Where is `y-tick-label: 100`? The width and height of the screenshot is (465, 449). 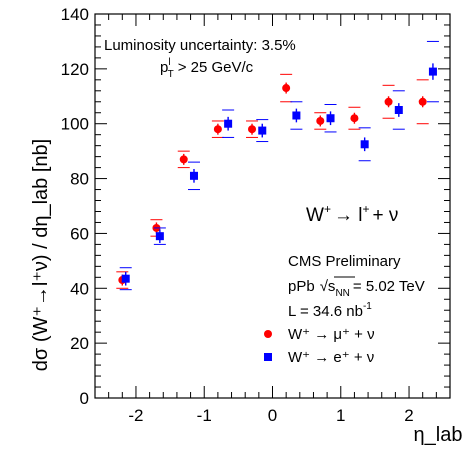
y-tick-label: 100 is located at coordinates (75, 124).